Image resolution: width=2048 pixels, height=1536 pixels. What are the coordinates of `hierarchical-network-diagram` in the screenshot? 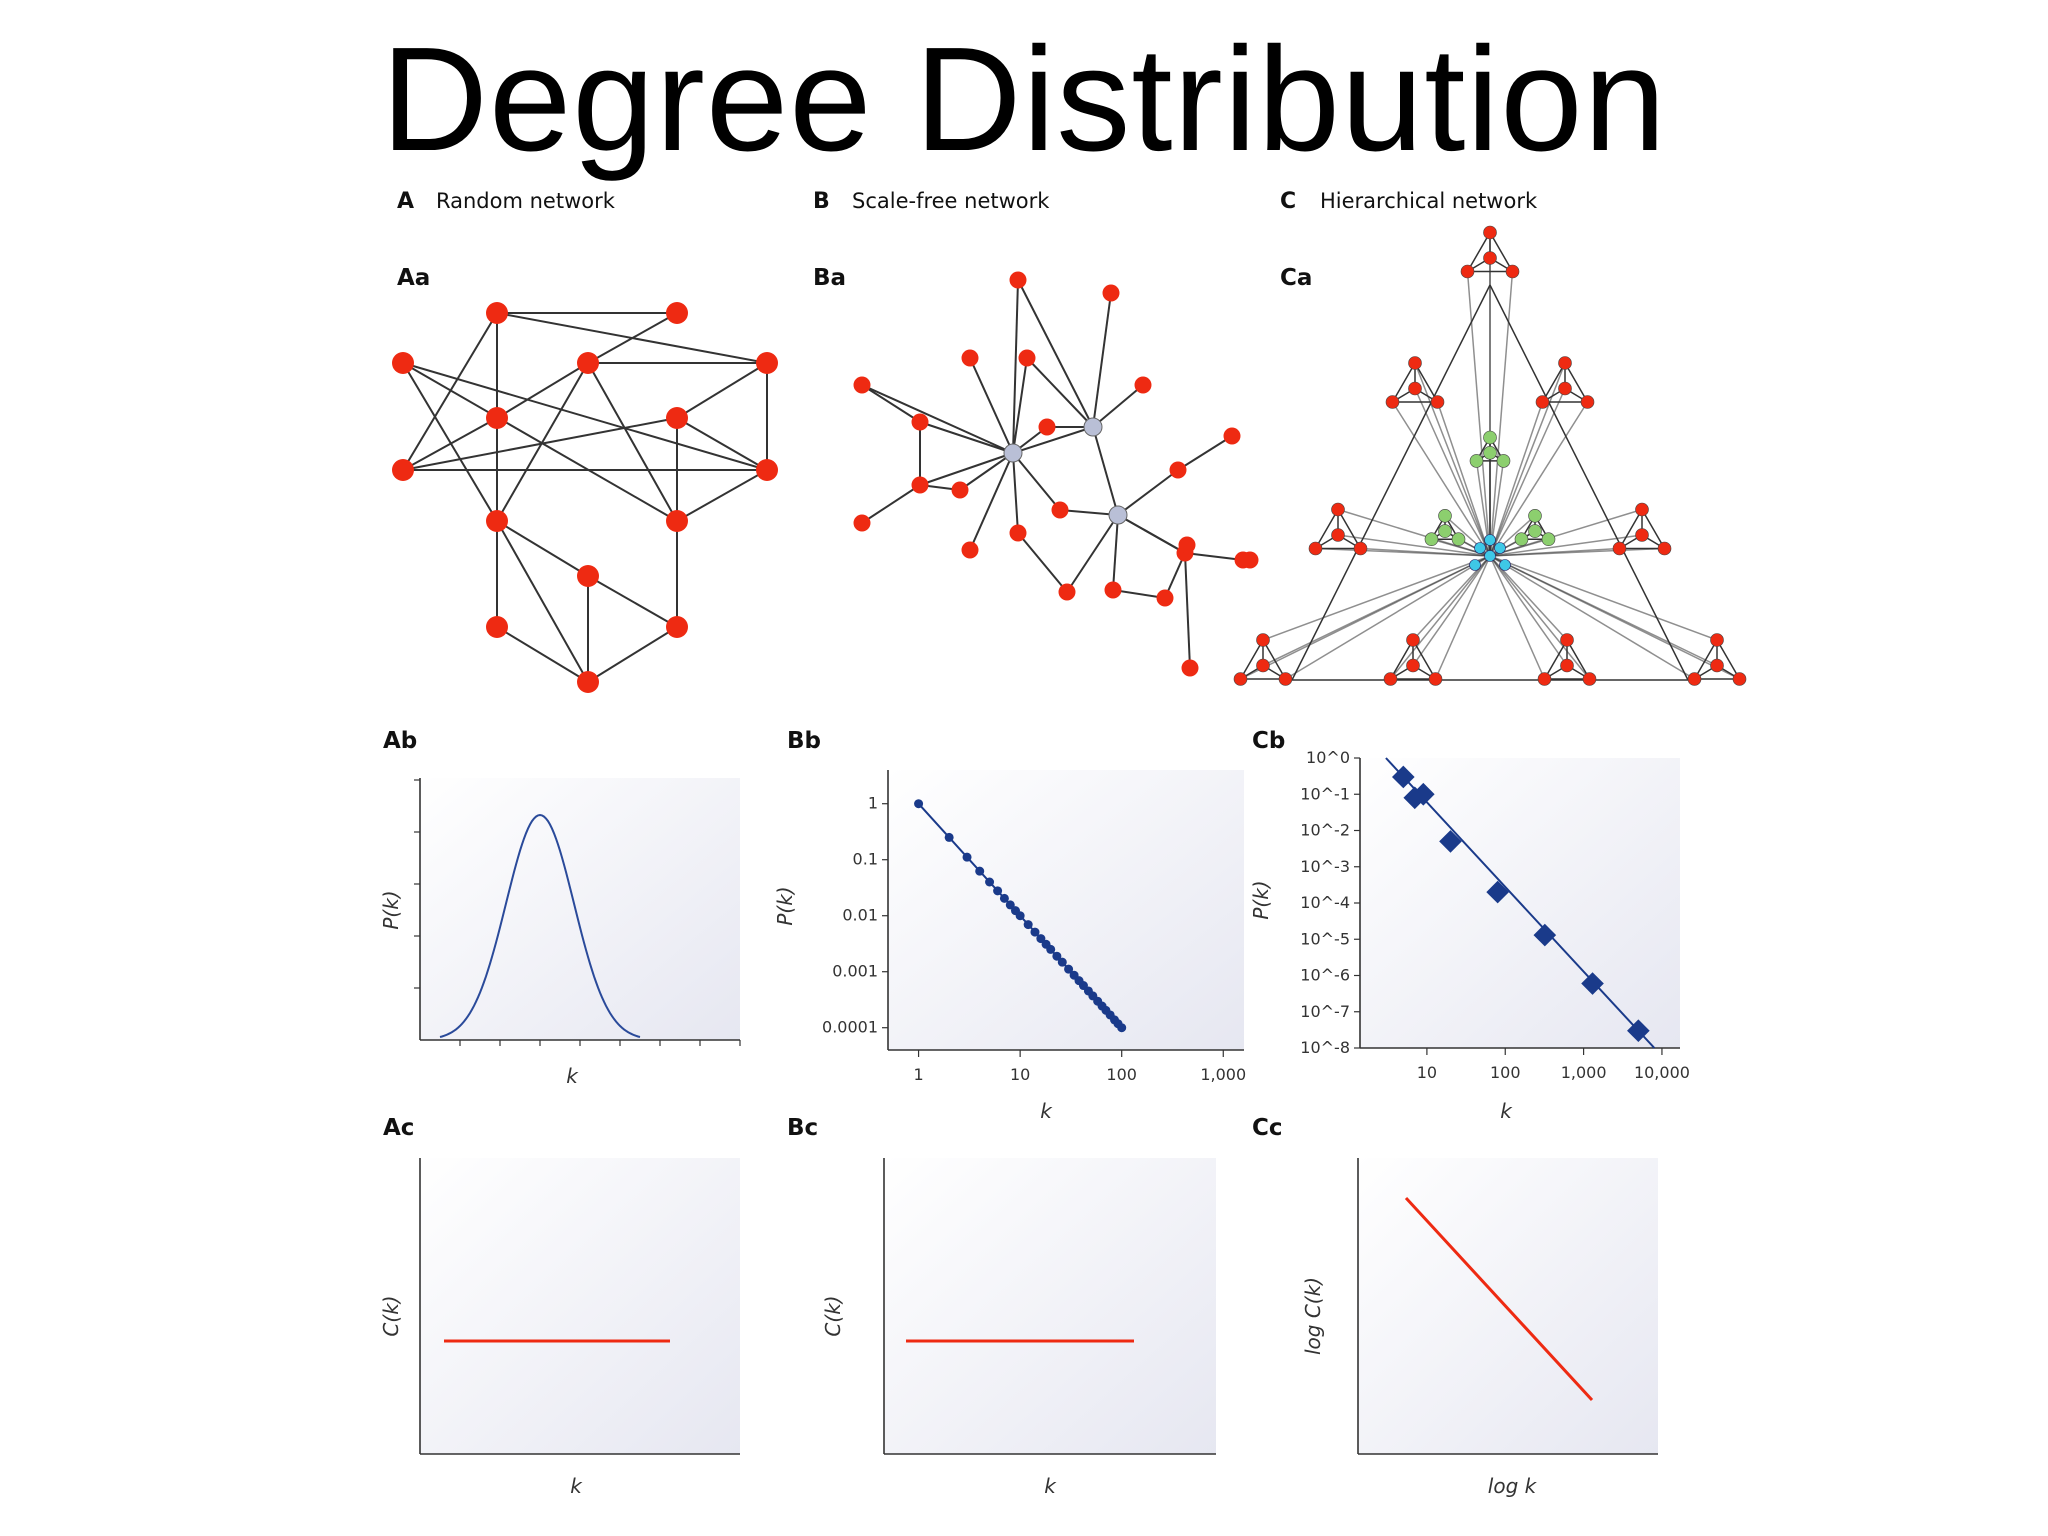 It's located at (1490, 455).